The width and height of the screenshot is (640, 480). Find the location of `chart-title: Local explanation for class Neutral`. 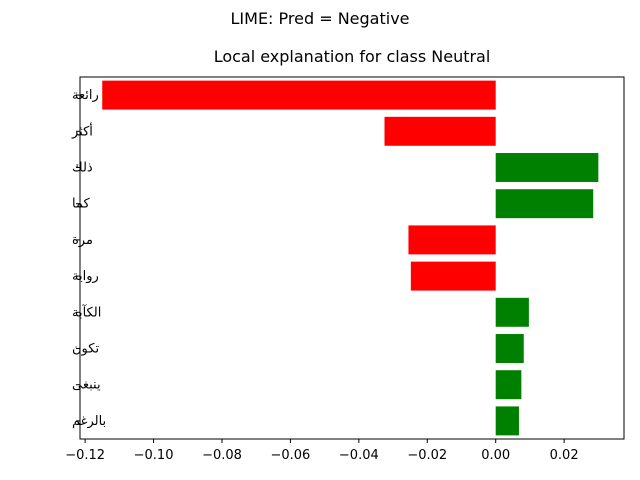

chart-title: Local explanation for class Neutral is located at coordinates (352, 56).